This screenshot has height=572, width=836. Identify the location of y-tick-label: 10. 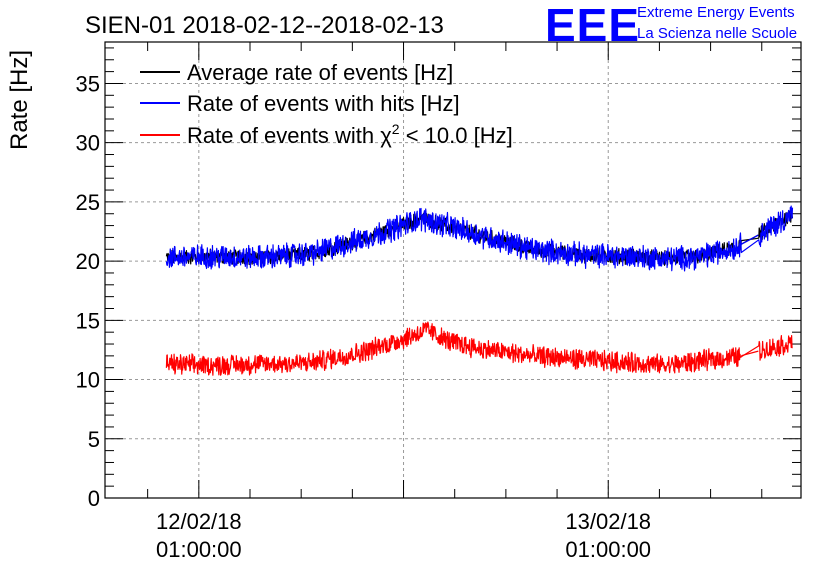
(88, 380).